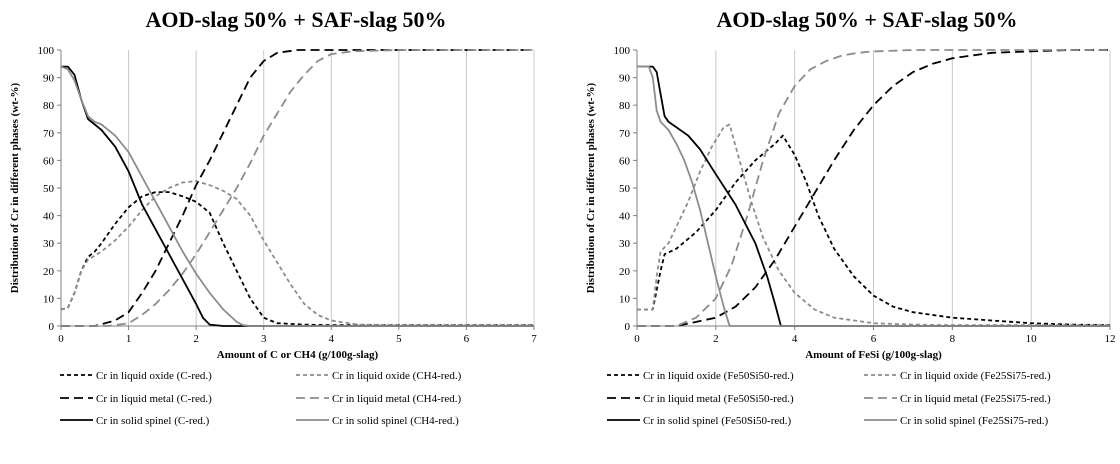 This screenshot has height=464, width=1120. Describe the element at coordinates (154, 399) in the screenshot. I see `legend-label: Cr in liquid metal (C-red.)` at that location.